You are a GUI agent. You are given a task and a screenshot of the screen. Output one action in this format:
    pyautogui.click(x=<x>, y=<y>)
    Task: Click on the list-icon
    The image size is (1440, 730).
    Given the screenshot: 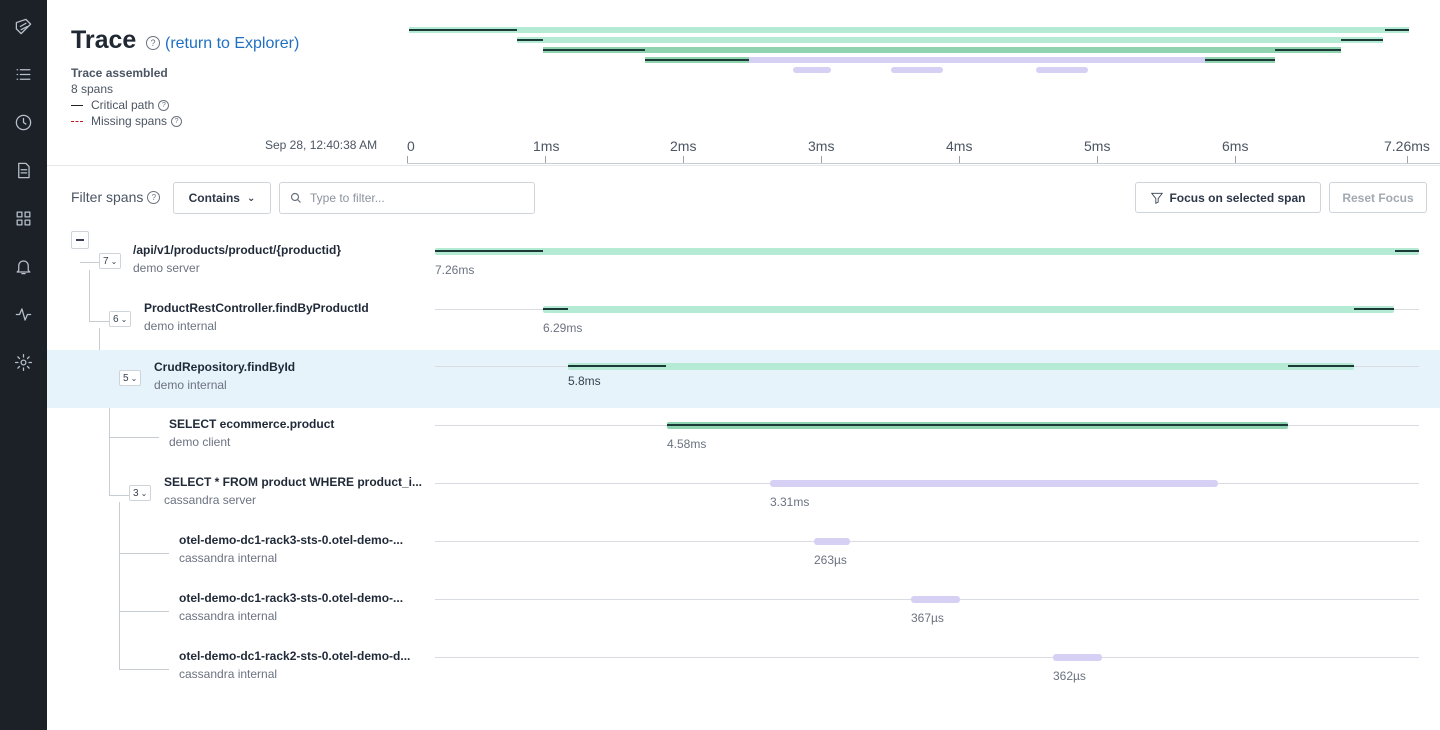 What is the action you would take?
    pyautogui.click(x=23, y=74)
    